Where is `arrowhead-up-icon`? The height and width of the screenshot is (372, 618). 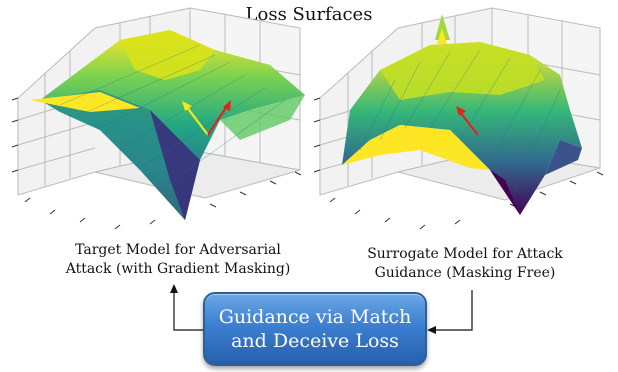
arrowhead-up-icon is located at coordinates (174, 288).